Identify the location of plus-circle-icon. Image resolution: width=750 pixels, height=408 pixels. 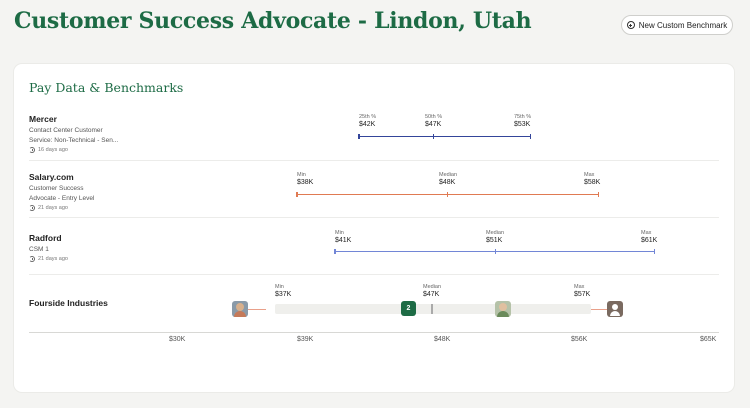
(630, 25).